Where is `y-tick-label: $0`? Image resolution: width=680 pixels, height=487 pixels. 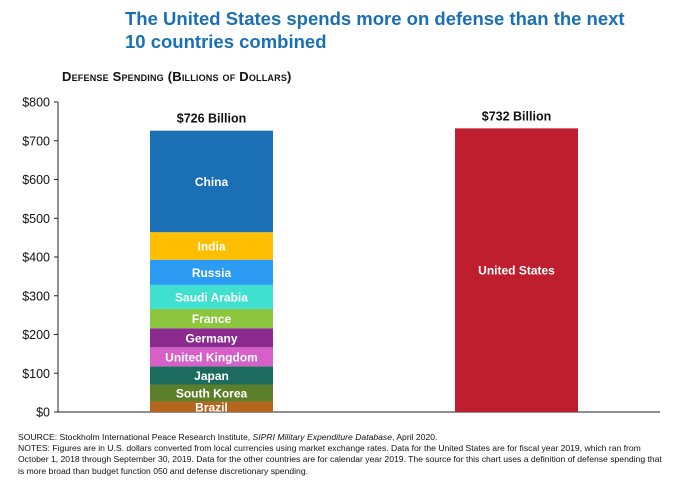
y-tick-label: $0 is located at coordinates (43, 413).